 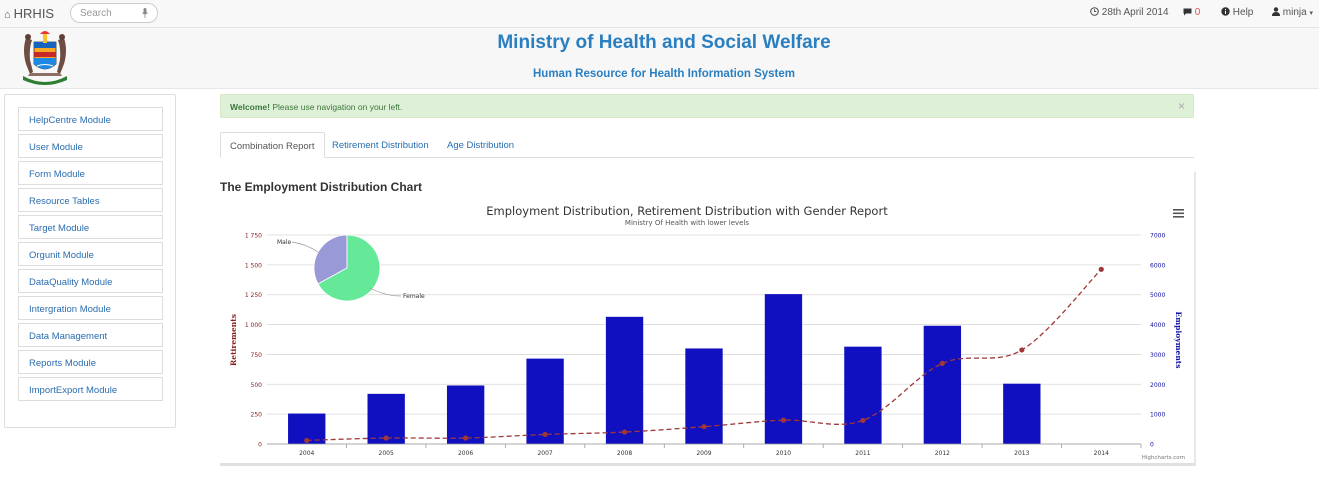 What do you see at coordinates (90, 335) in the screenshot?
I see `sidebar-item-data-management: Data Management` at bounding box center [90, 335].